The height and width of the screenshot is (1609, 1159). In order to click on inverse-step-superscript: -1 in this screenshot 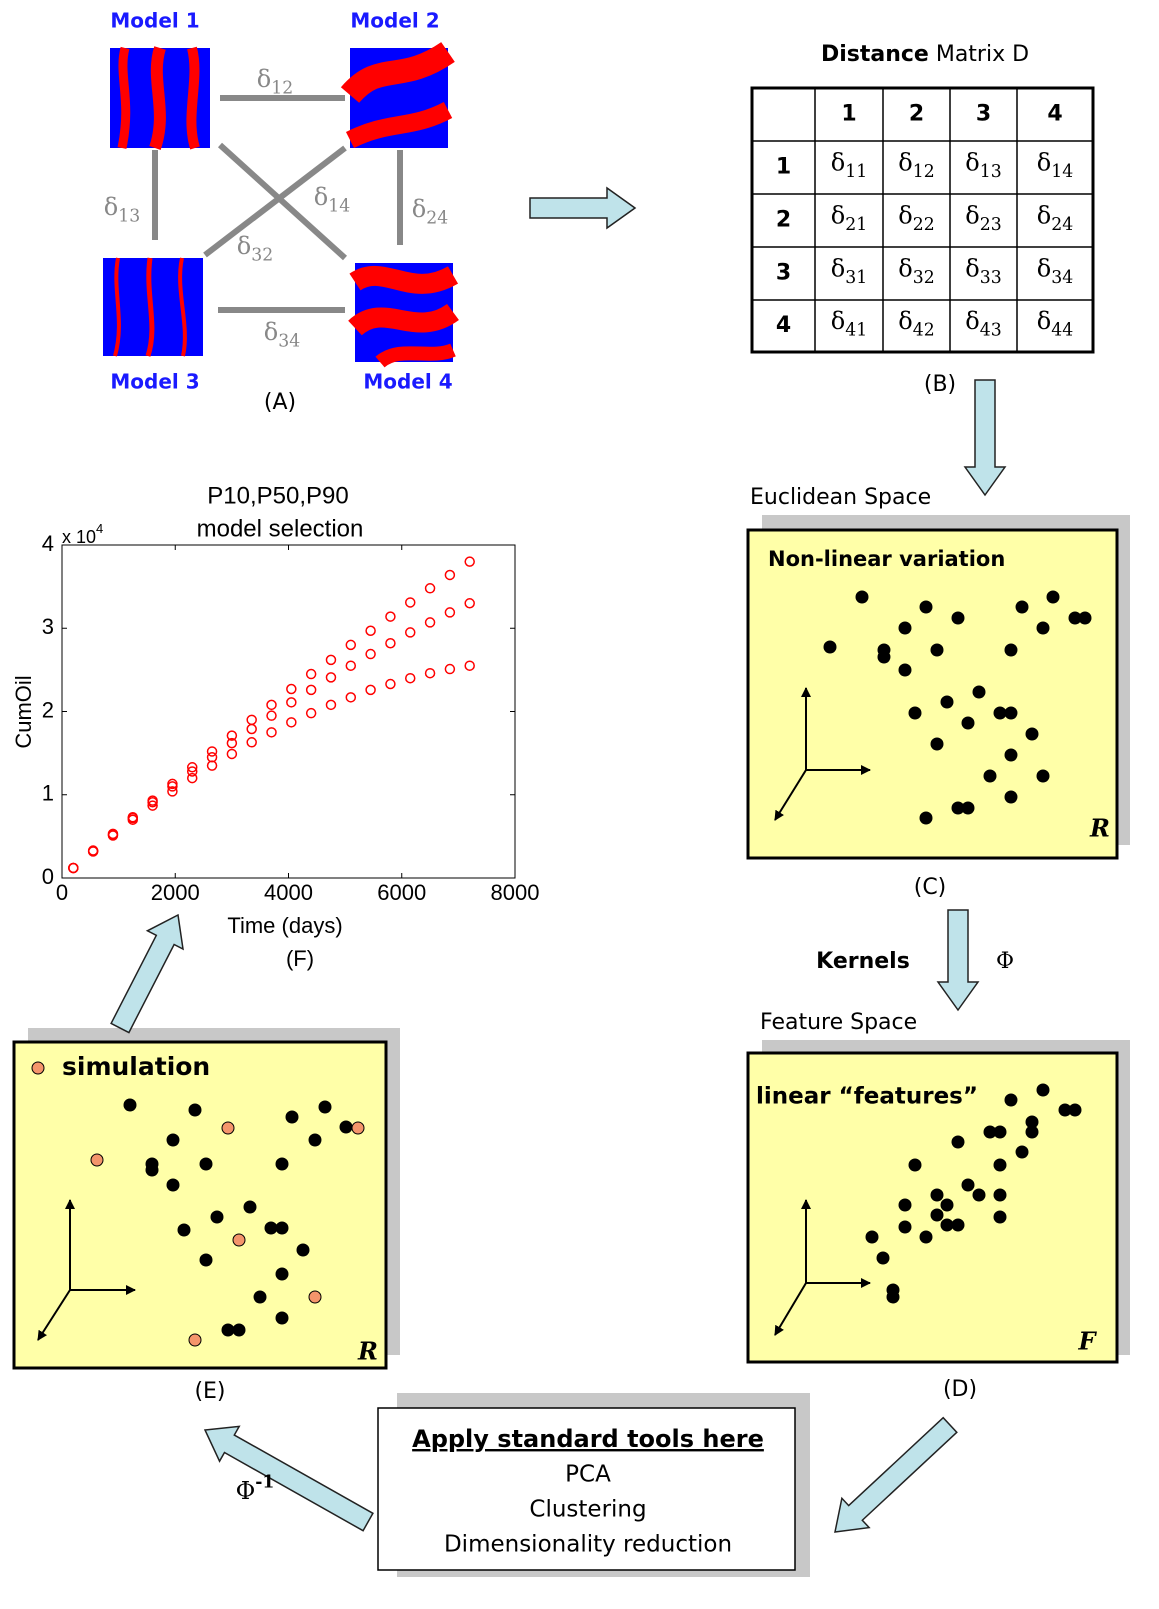, I will do `click(264, 1482)`.